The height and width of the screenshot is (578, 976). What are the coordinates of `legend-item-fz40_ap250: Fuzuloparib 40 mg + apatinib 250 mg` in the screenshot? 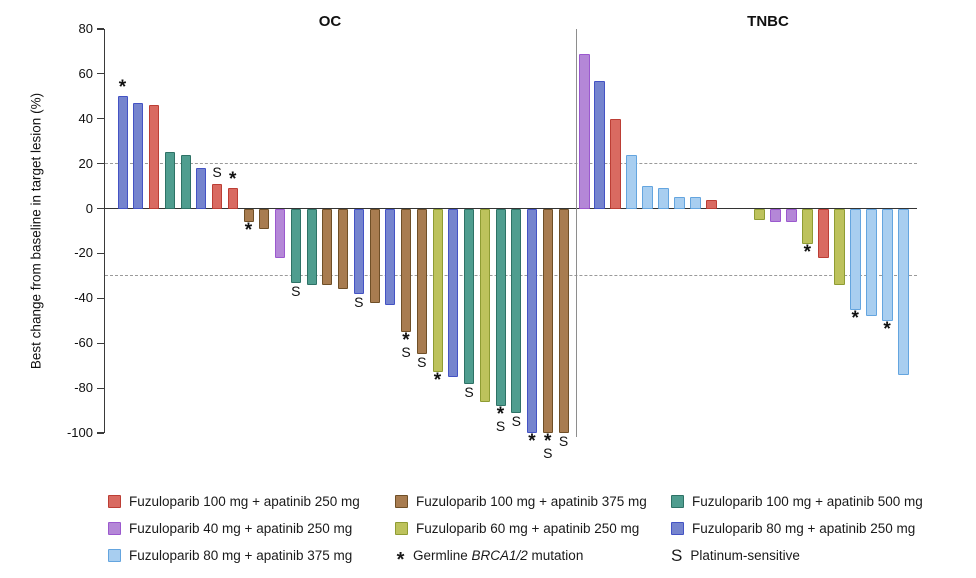 It's located at (230, 528).